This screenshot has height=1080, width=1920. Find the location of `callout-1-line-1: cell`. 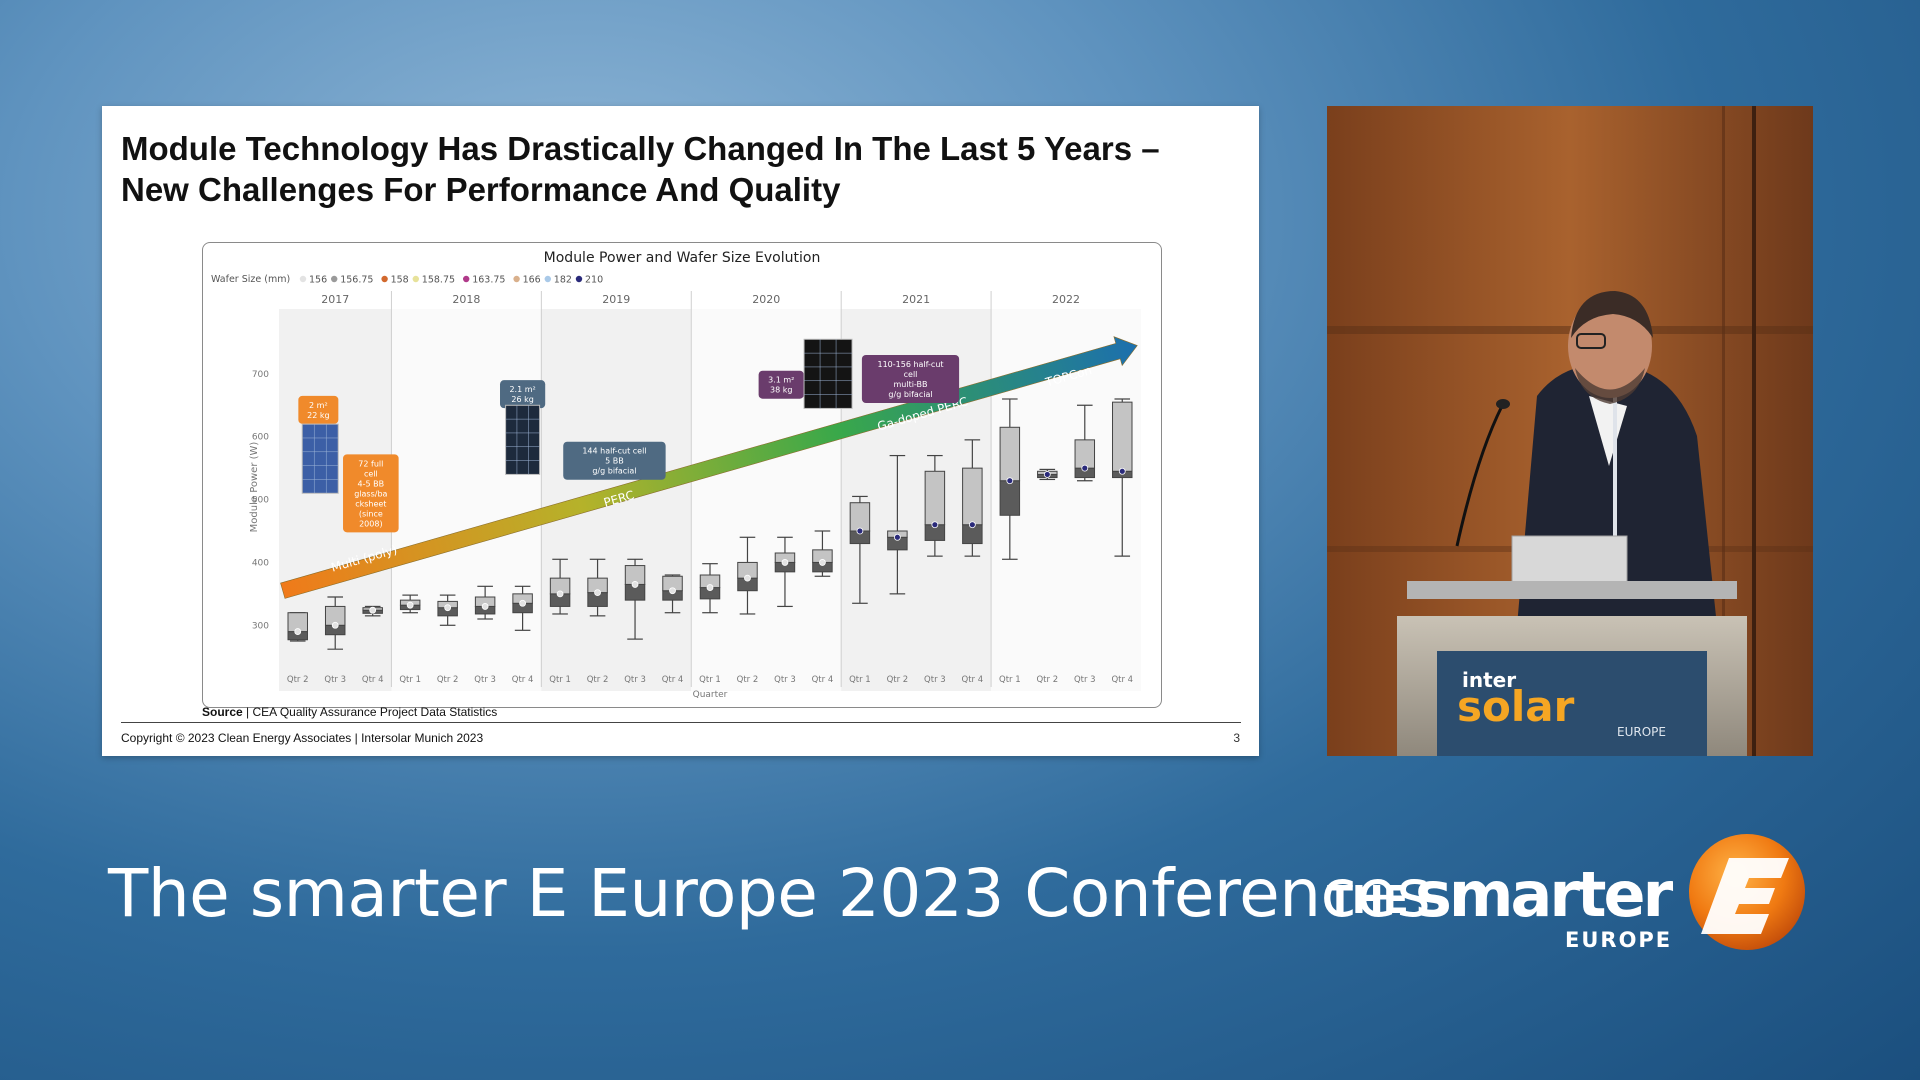

callout-1-line-1: cell is located at coordinates (371, 473).